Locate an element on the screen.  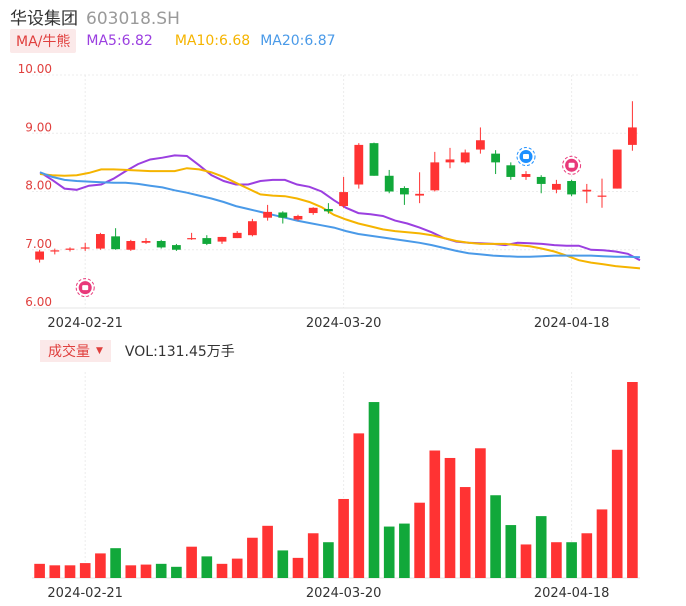
ma10-line is located at coordinates (340, 218).